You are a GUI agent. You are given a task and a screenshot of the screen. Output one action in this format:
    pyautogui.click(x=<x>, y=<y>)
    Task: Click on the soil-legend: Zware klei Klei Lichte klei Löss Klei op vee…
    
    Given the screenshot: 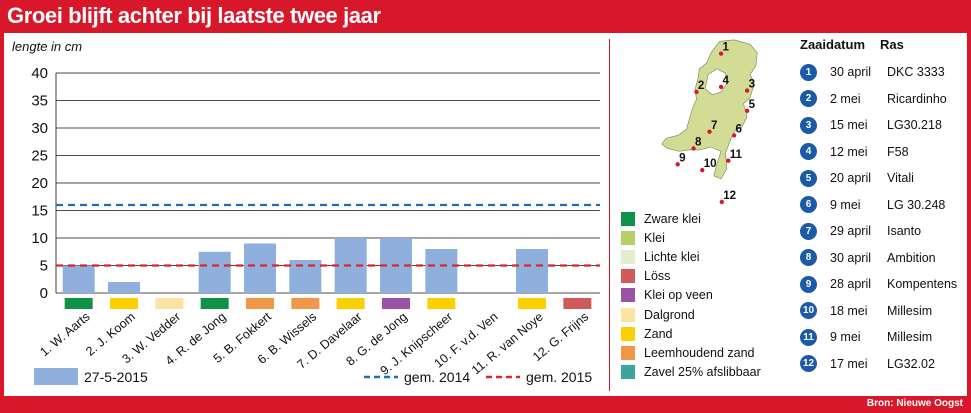 What is the action you would take?
    pyautogui.click(x=691, y=295)
    